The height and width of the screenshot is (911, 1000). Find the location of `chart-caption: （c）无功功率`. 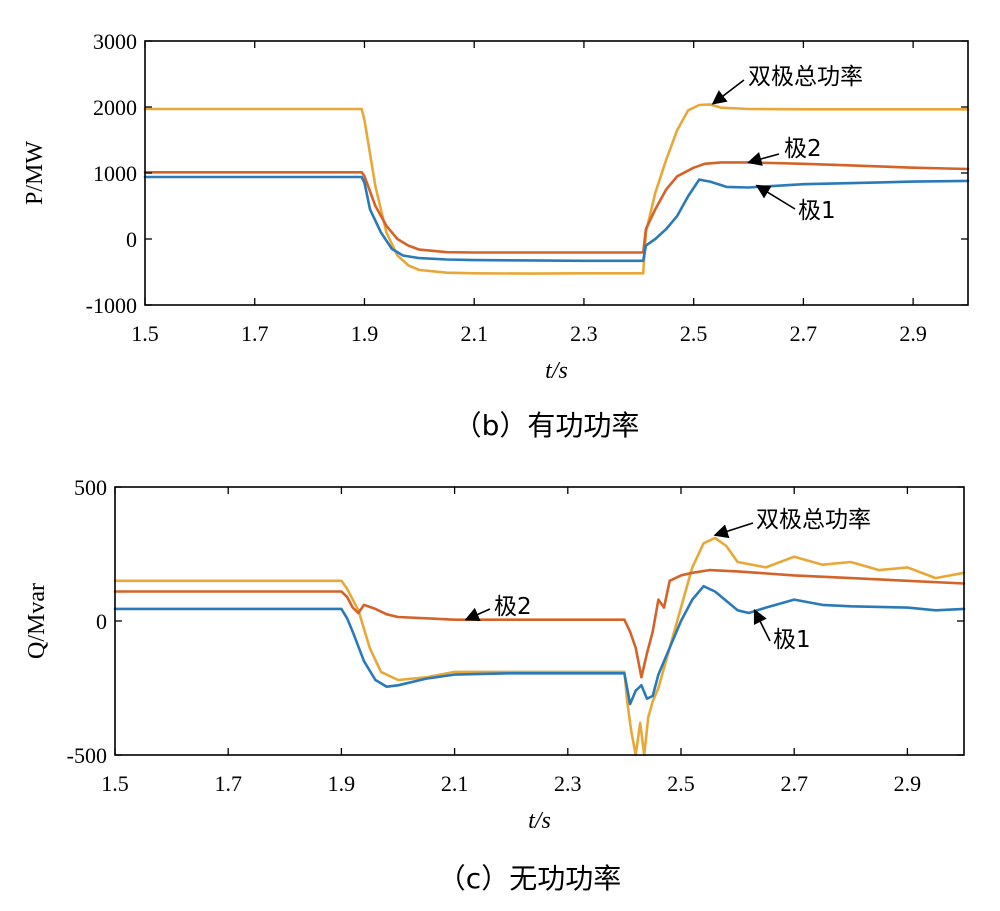

chart-caption: （c）无功功率 is located at coordinates (529, 878).